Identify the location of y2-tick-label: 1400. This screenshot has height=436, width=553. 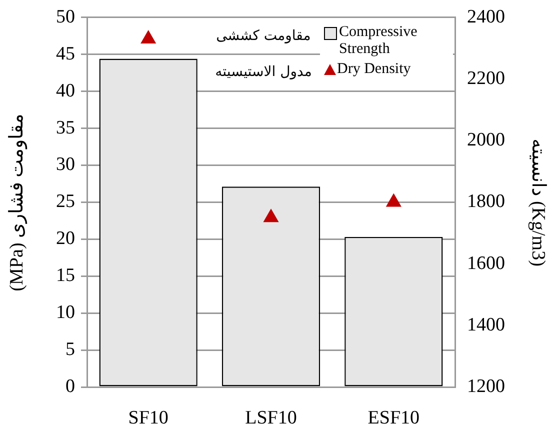
(486, 325).